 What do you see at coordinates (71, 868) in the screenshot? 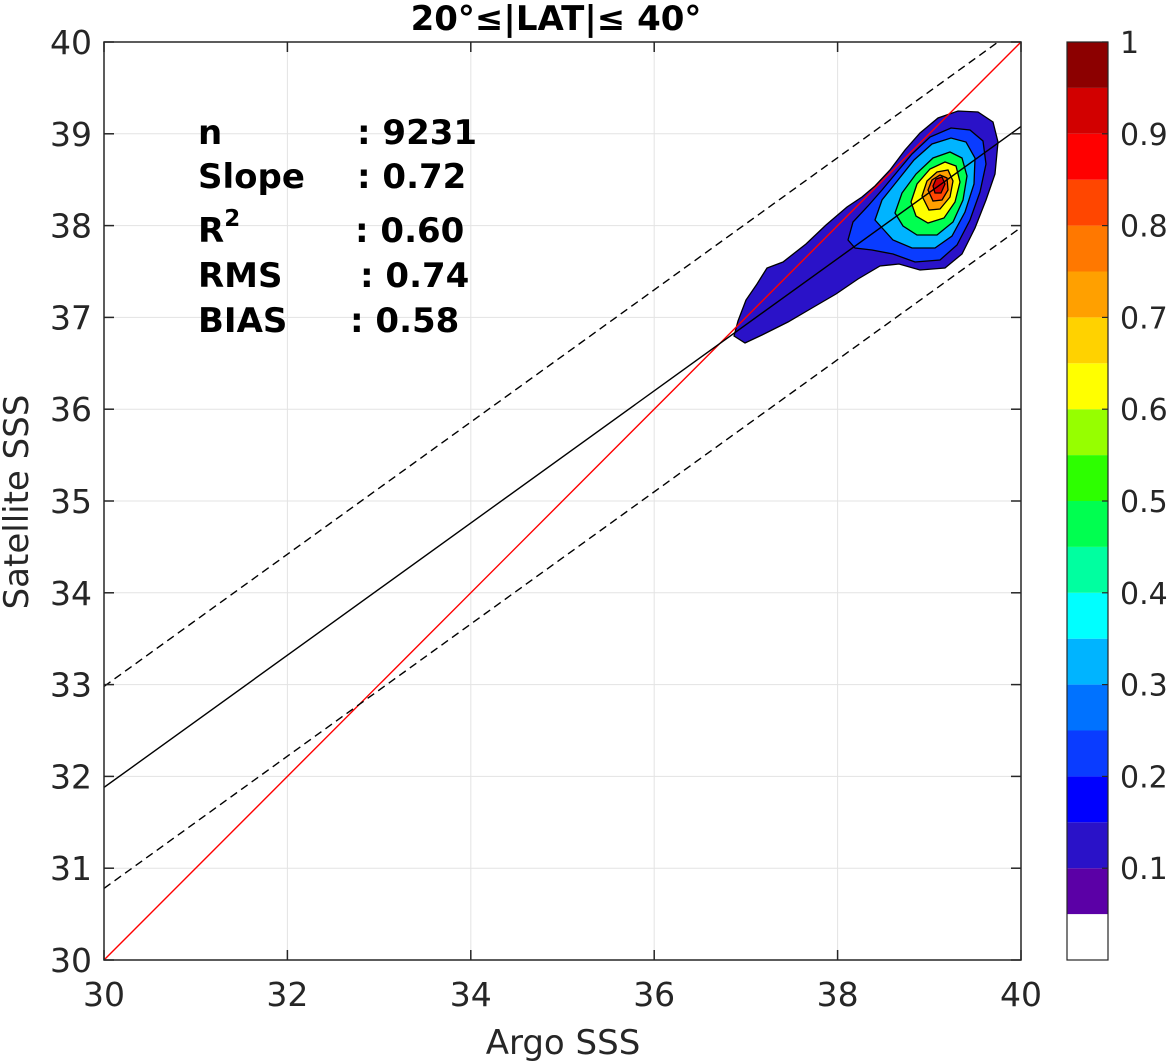
I see `y-tick-label: 31` at bounding box center [71, 868].